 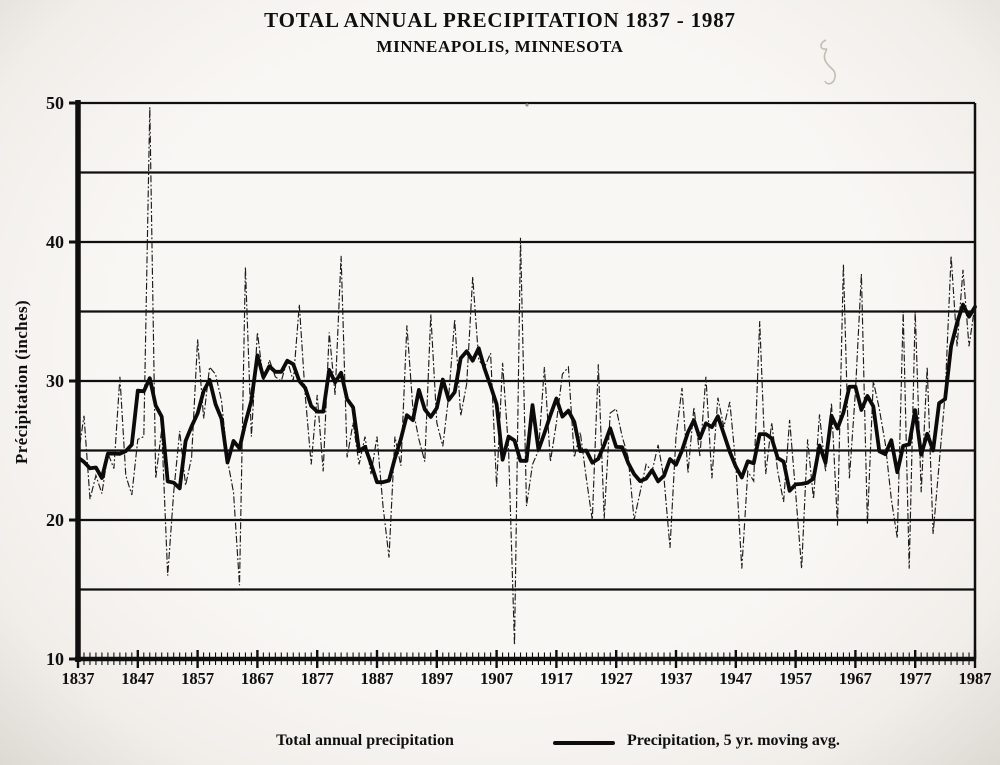 I want to click on legend-annual-label: Total annual precipitation, so click(x=365, y=740).